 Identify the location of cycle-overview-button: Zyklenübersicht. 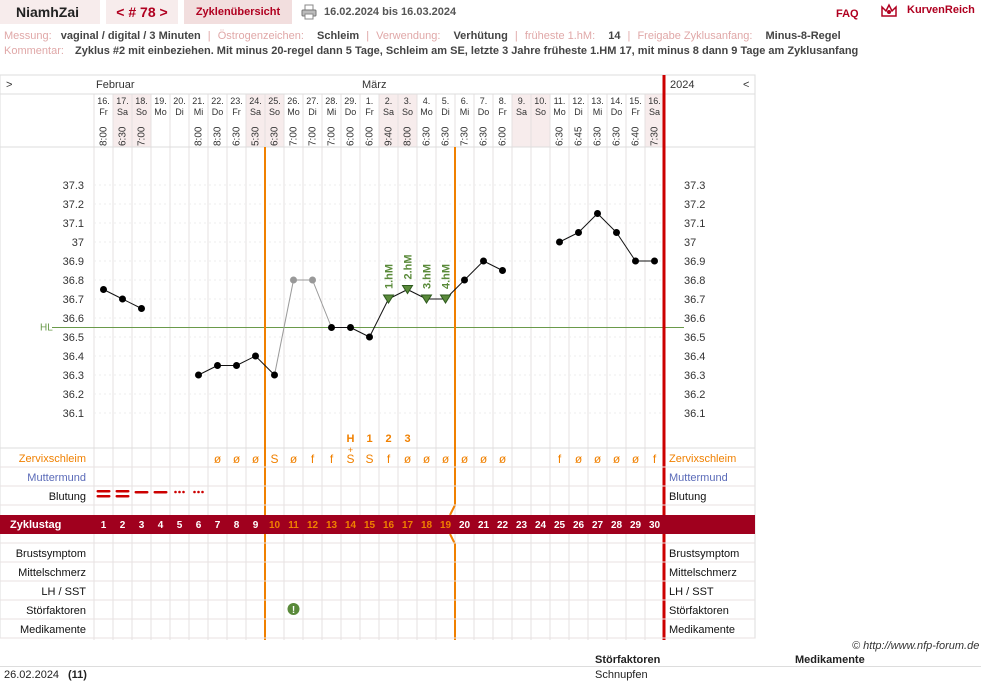
(238, 12).